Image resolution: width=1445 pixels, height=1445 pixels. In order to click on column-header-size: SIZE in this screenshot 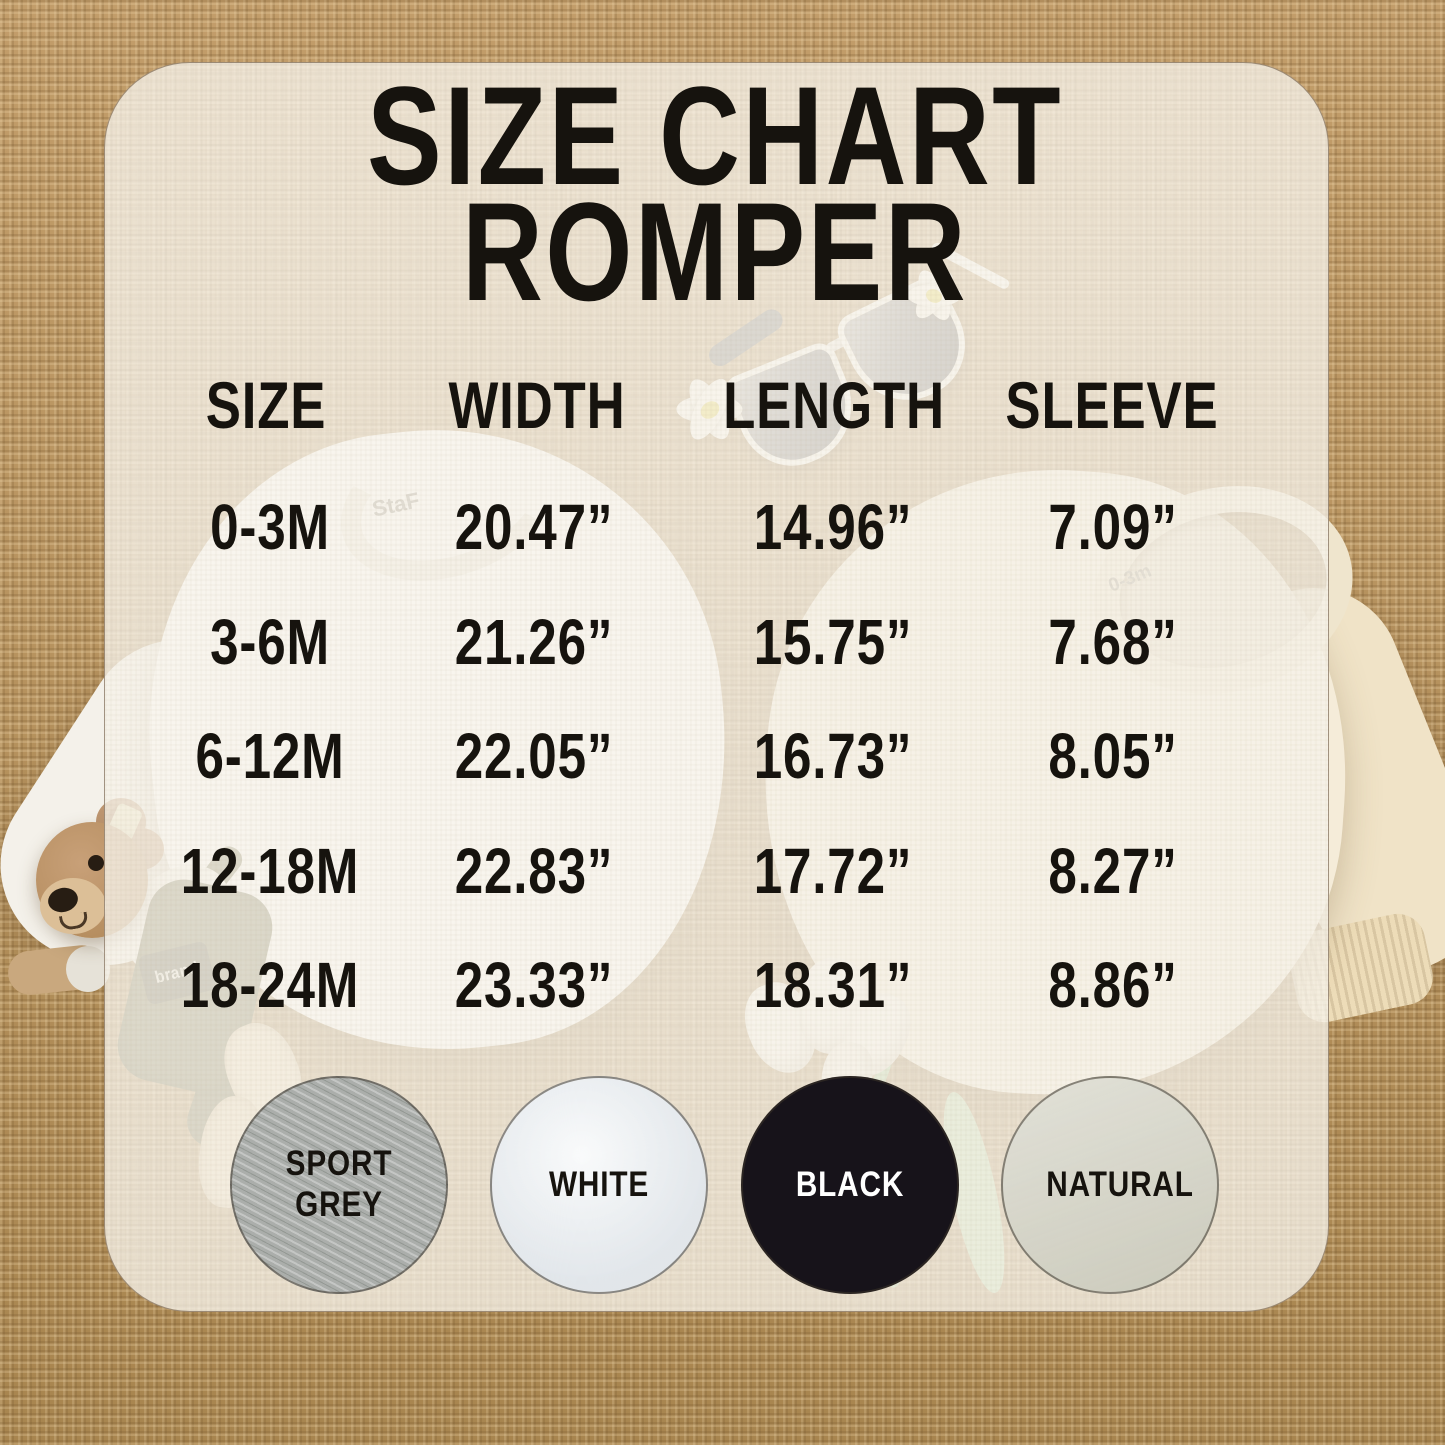, I will do `click(266, 405)`.